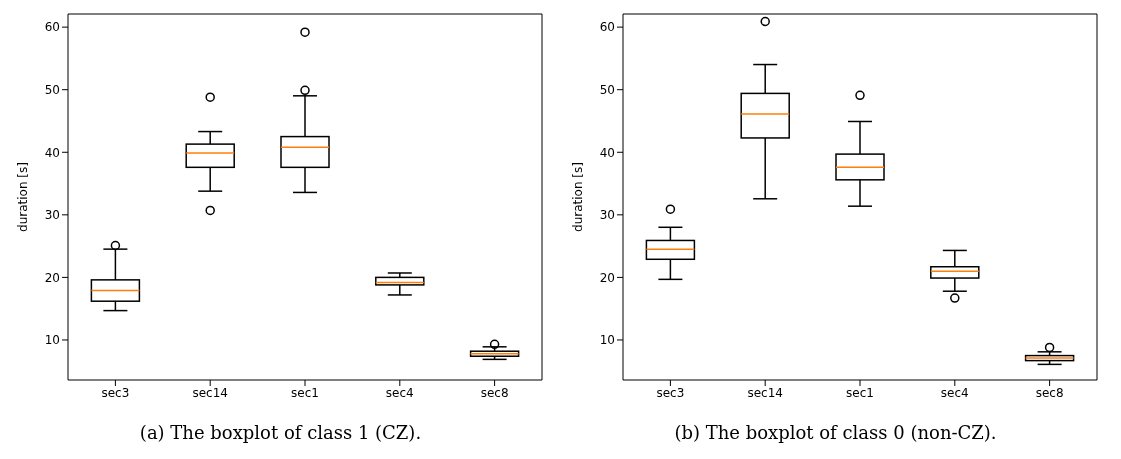 This screenshot has height=459, width=1121. Describe the element at coordinates (835, 432) in the screenshot. I see `text: (b) The boxplot of class 0 (non-CZ).` at that location.